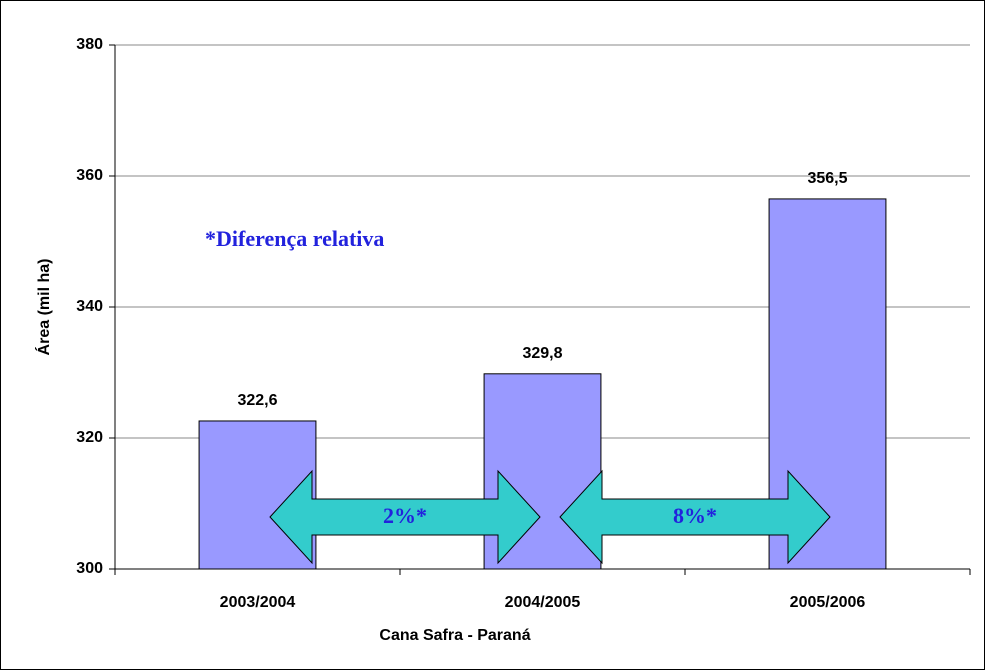 The width and height of the screenshot is (985, 670). I want to click on value-label: 356,5, so click(827, 178).